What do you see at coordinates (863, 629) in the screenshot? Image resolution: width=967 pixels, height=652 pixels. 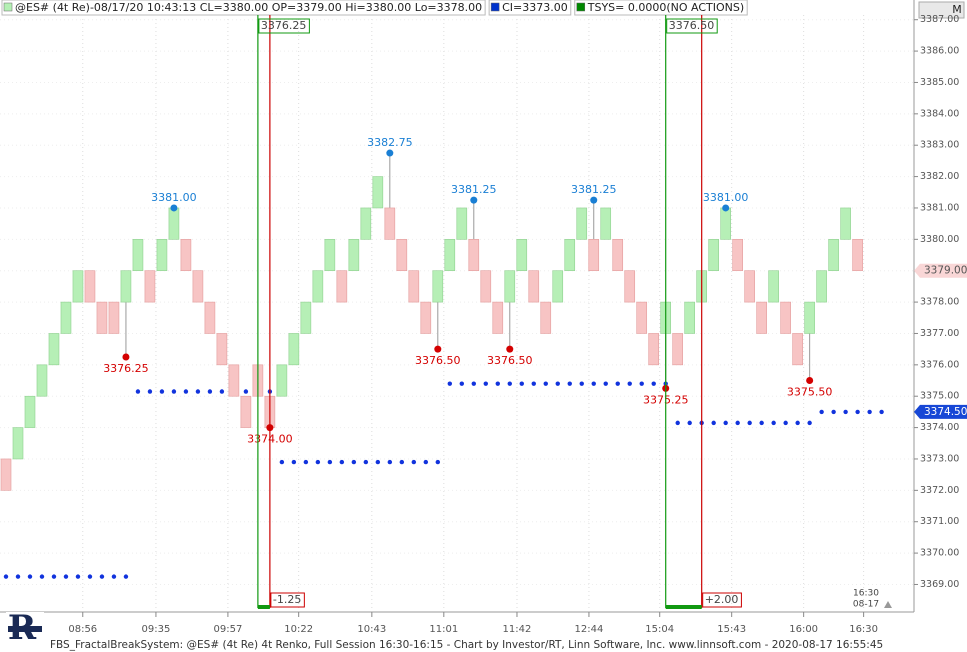 I see `x-tick-label: 16:30` at bounding box center [863, 629].